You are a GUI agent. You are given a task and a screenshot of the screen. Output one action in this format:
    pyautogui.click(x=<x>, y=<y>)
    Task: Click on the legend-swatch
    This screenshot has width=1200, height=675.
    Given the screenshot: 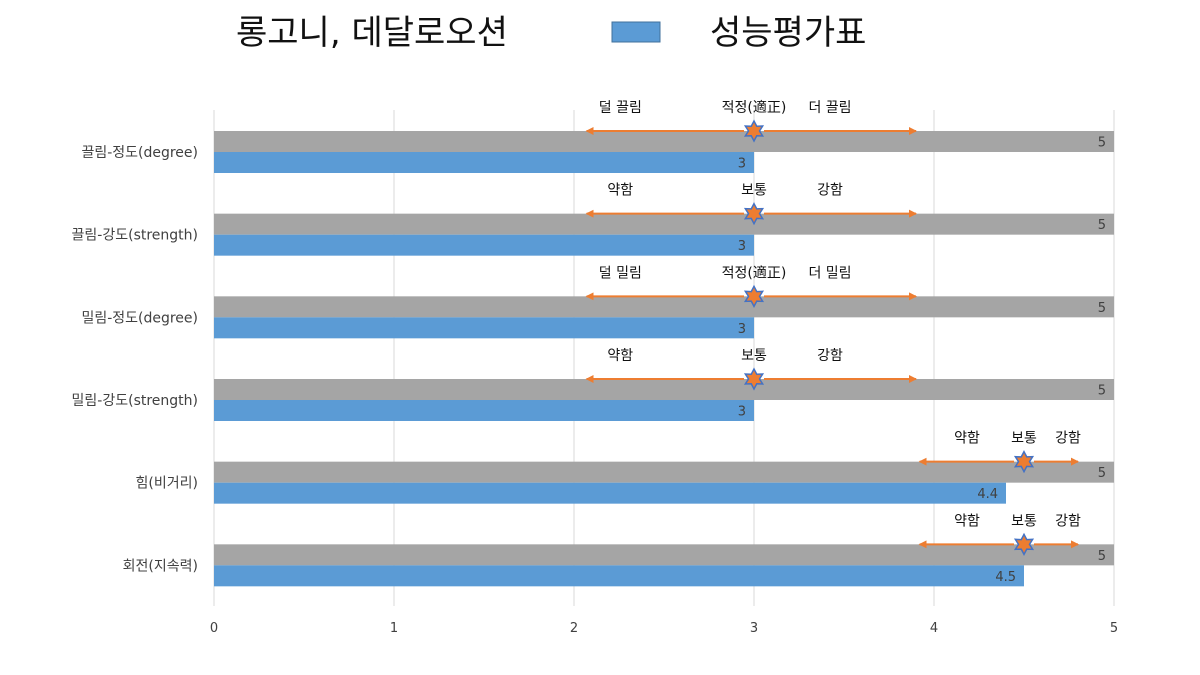 What is the action you would take?
    pyautogui.click(x=636, y=32)
    